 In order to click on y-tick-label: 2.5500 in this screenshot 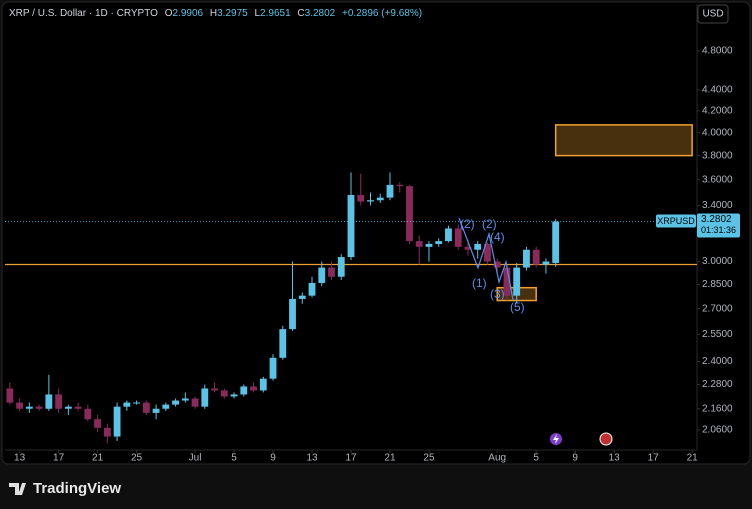, I will do `click(717, 334)`.